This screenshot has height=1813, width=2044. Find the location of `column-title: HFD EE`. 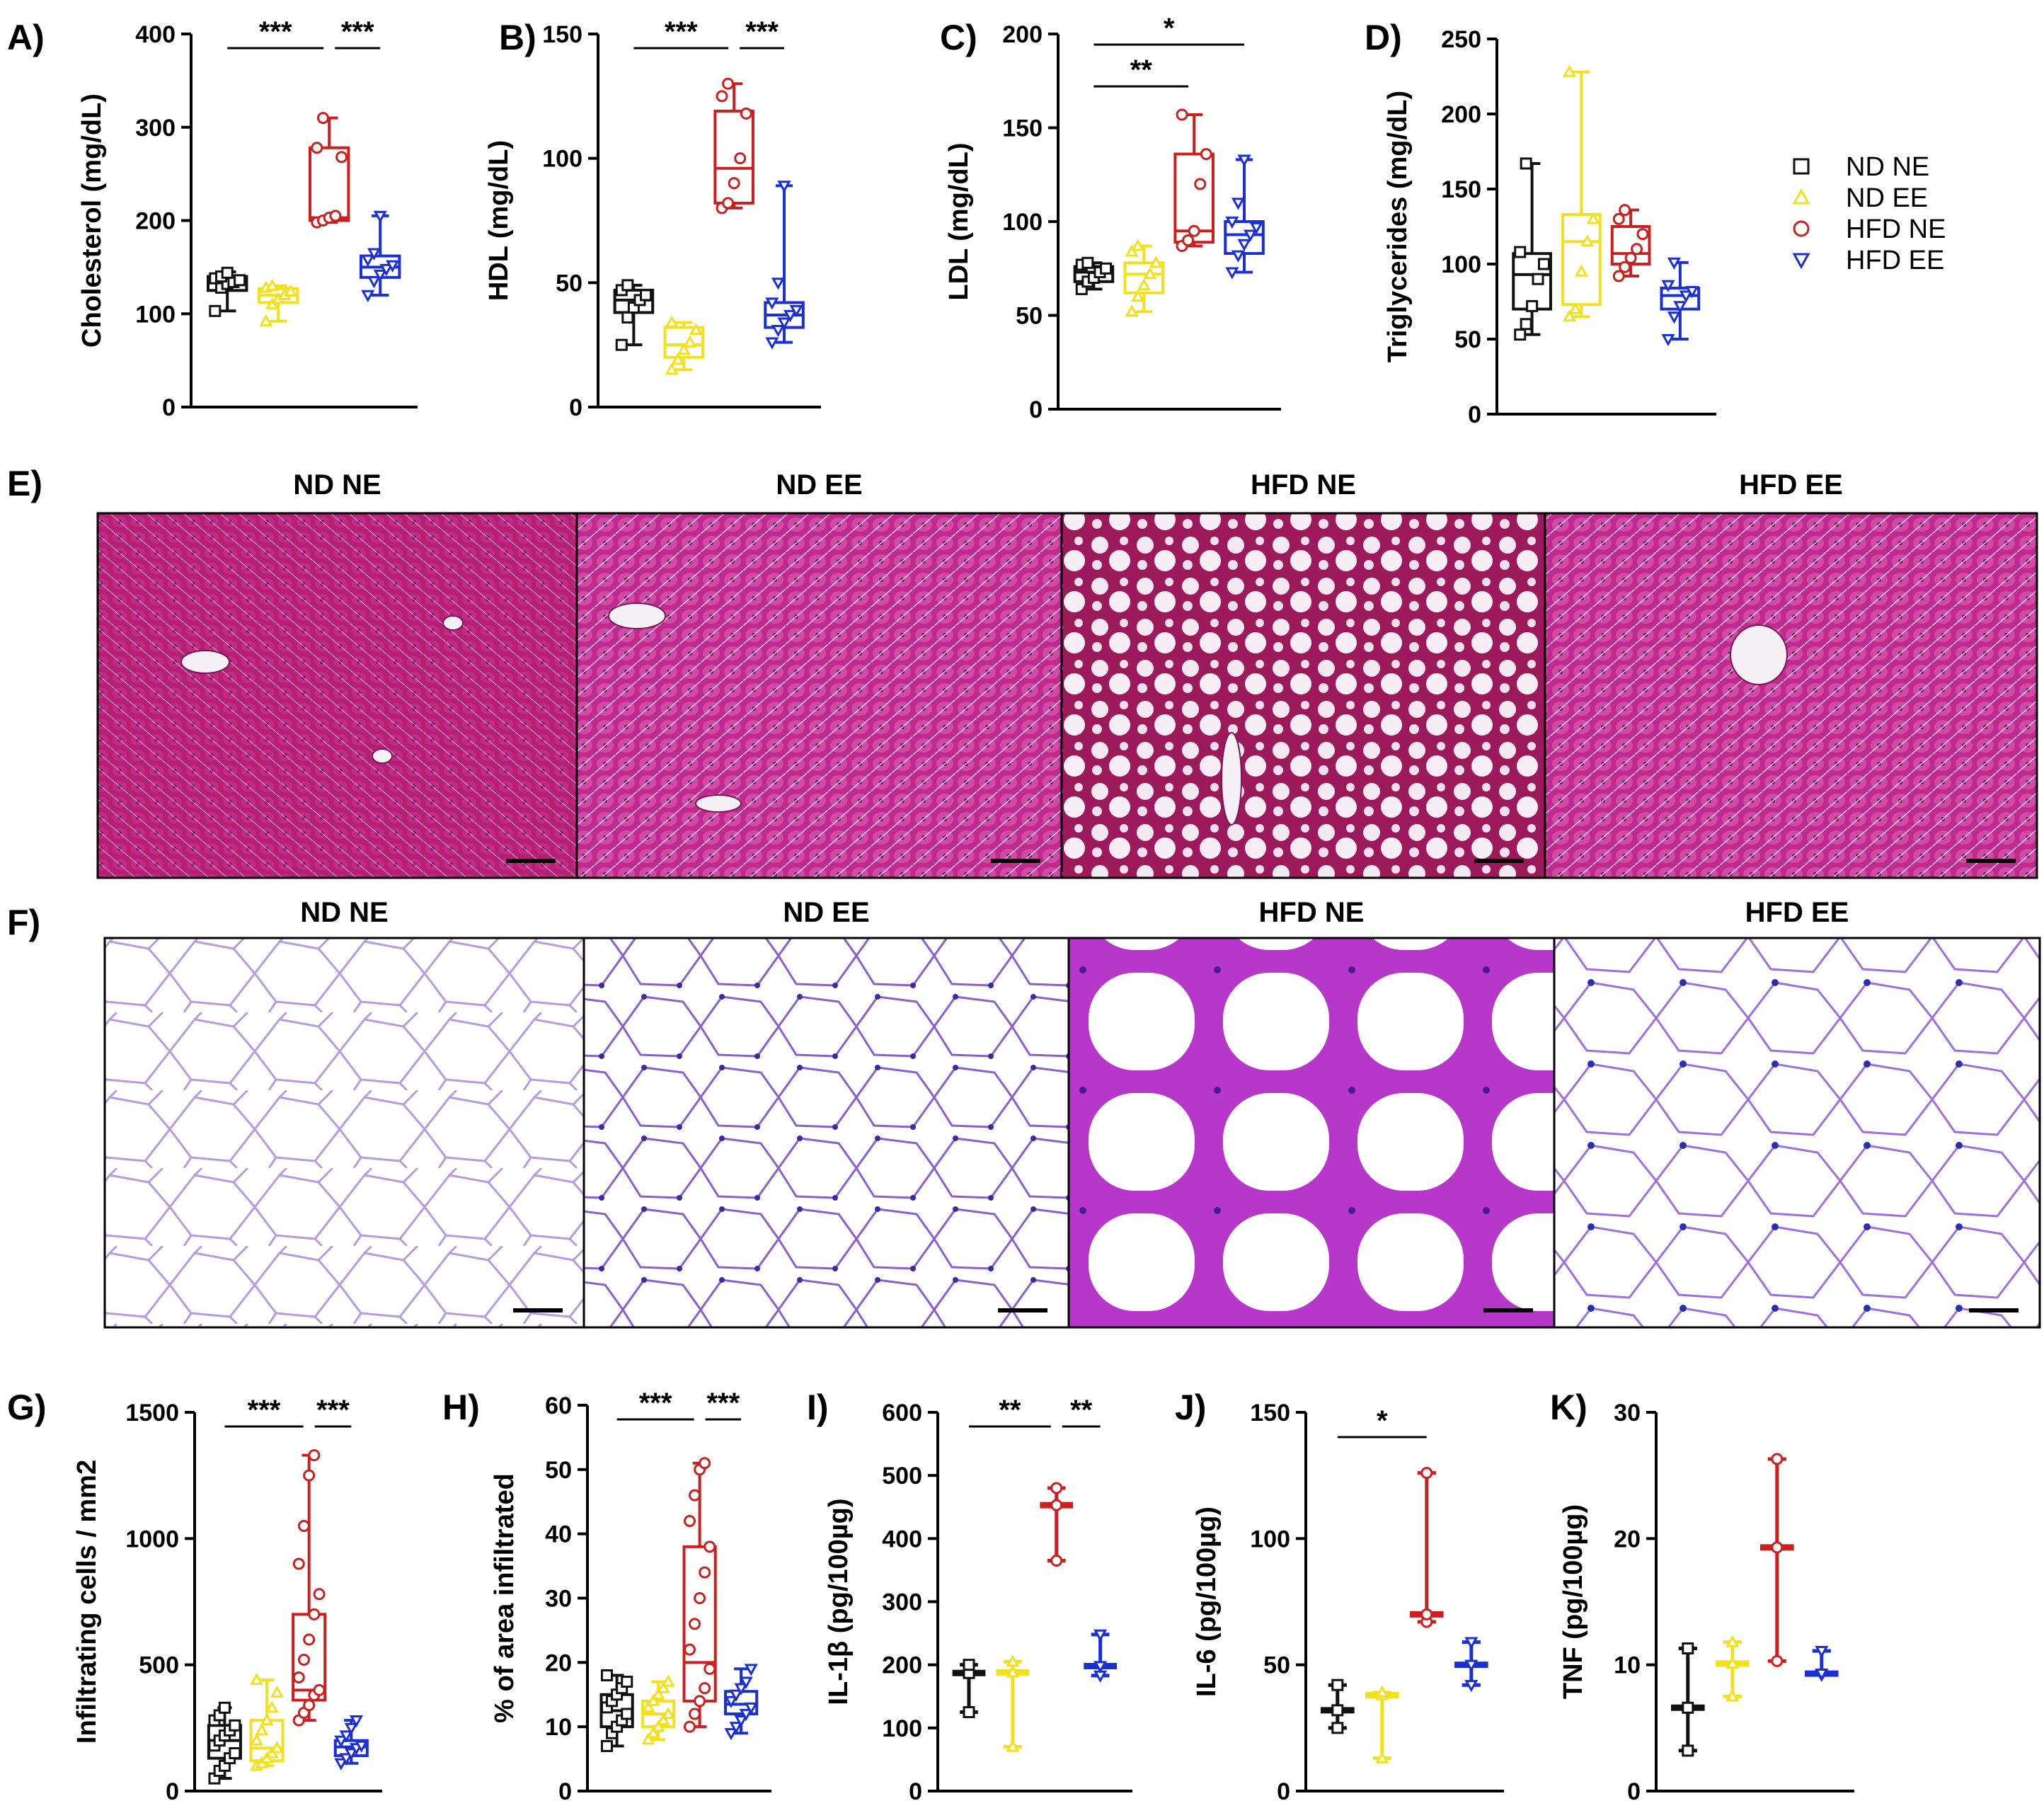

column-title: HFD EE is located at coordinates (1797, 912).